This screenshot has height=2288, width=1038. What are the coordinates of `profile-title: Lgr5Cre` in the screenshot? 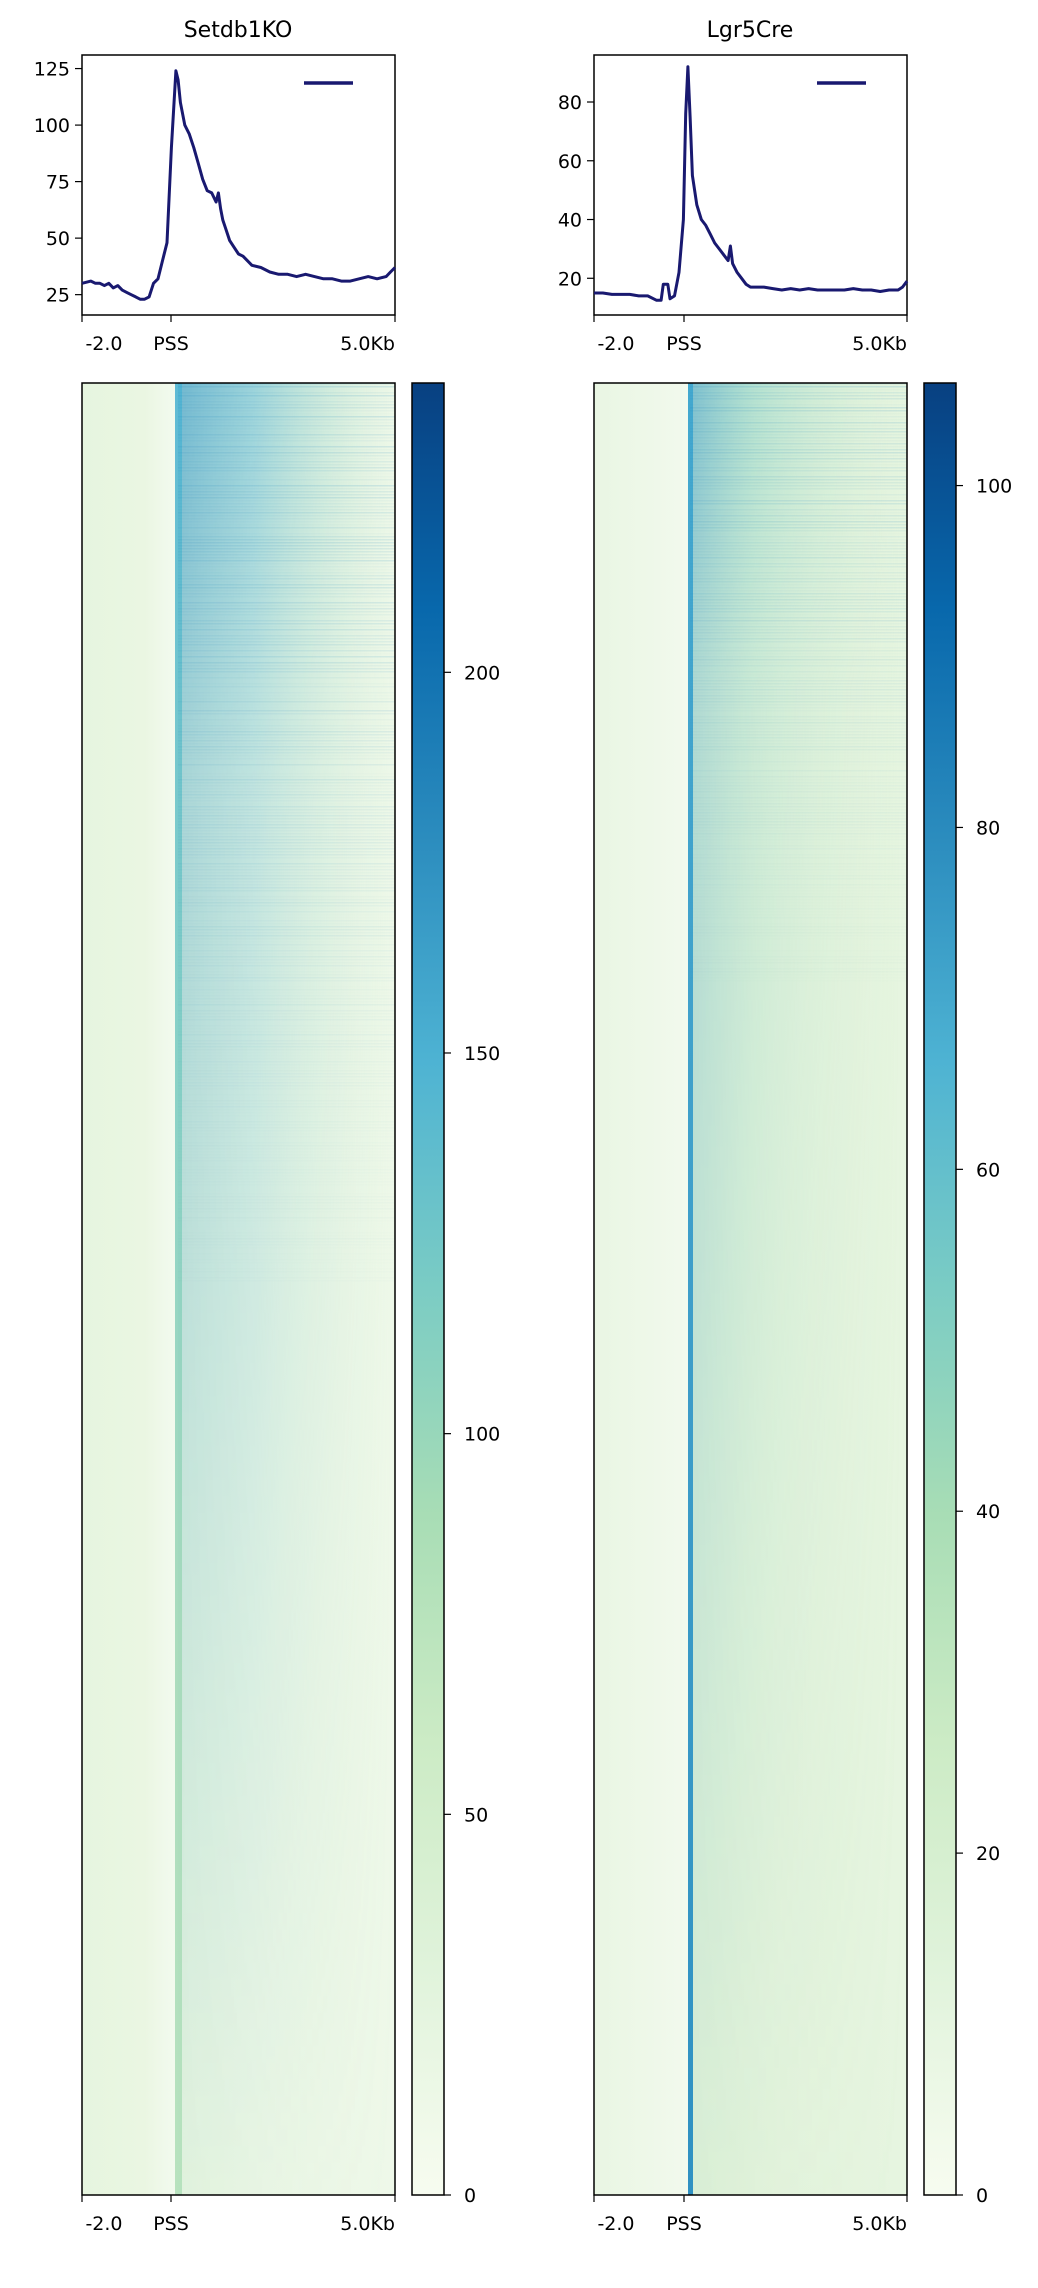 It's located at (750, 30).